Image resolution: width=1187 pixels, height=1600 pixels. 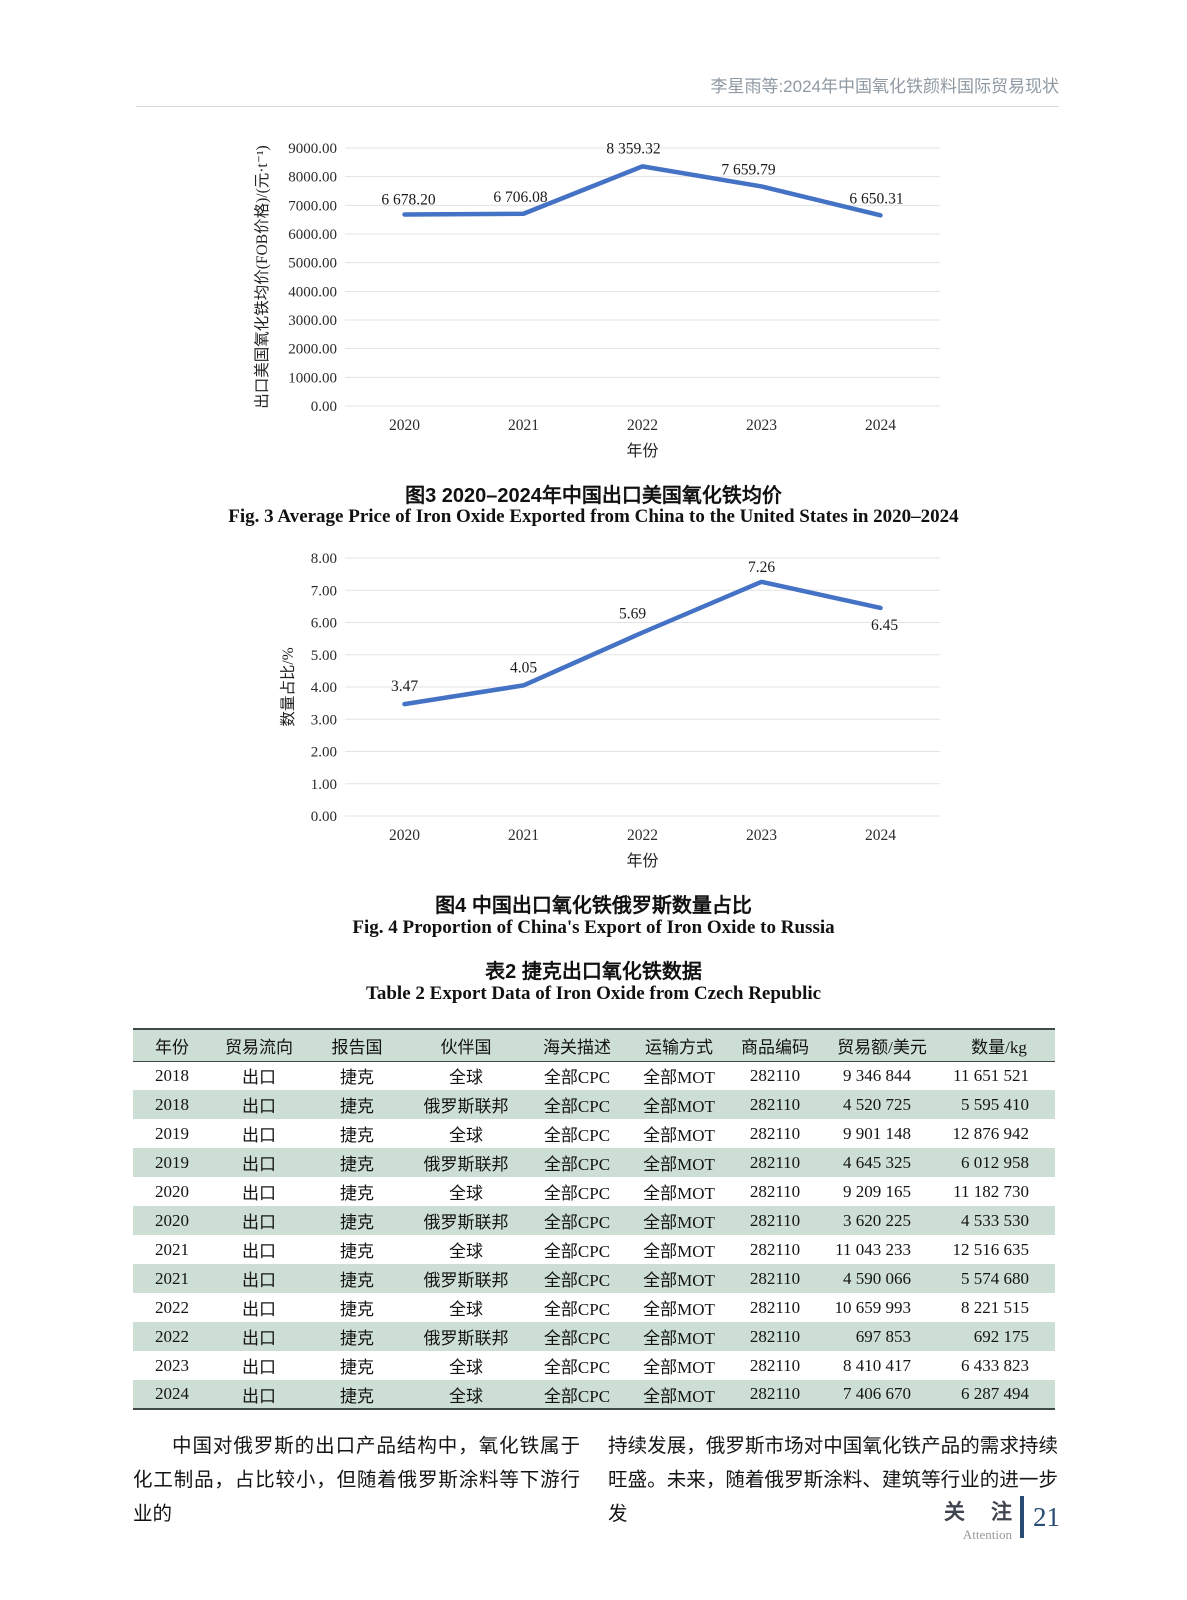 I want to click on table-cell: 2019, so click(x=172, y=1133).